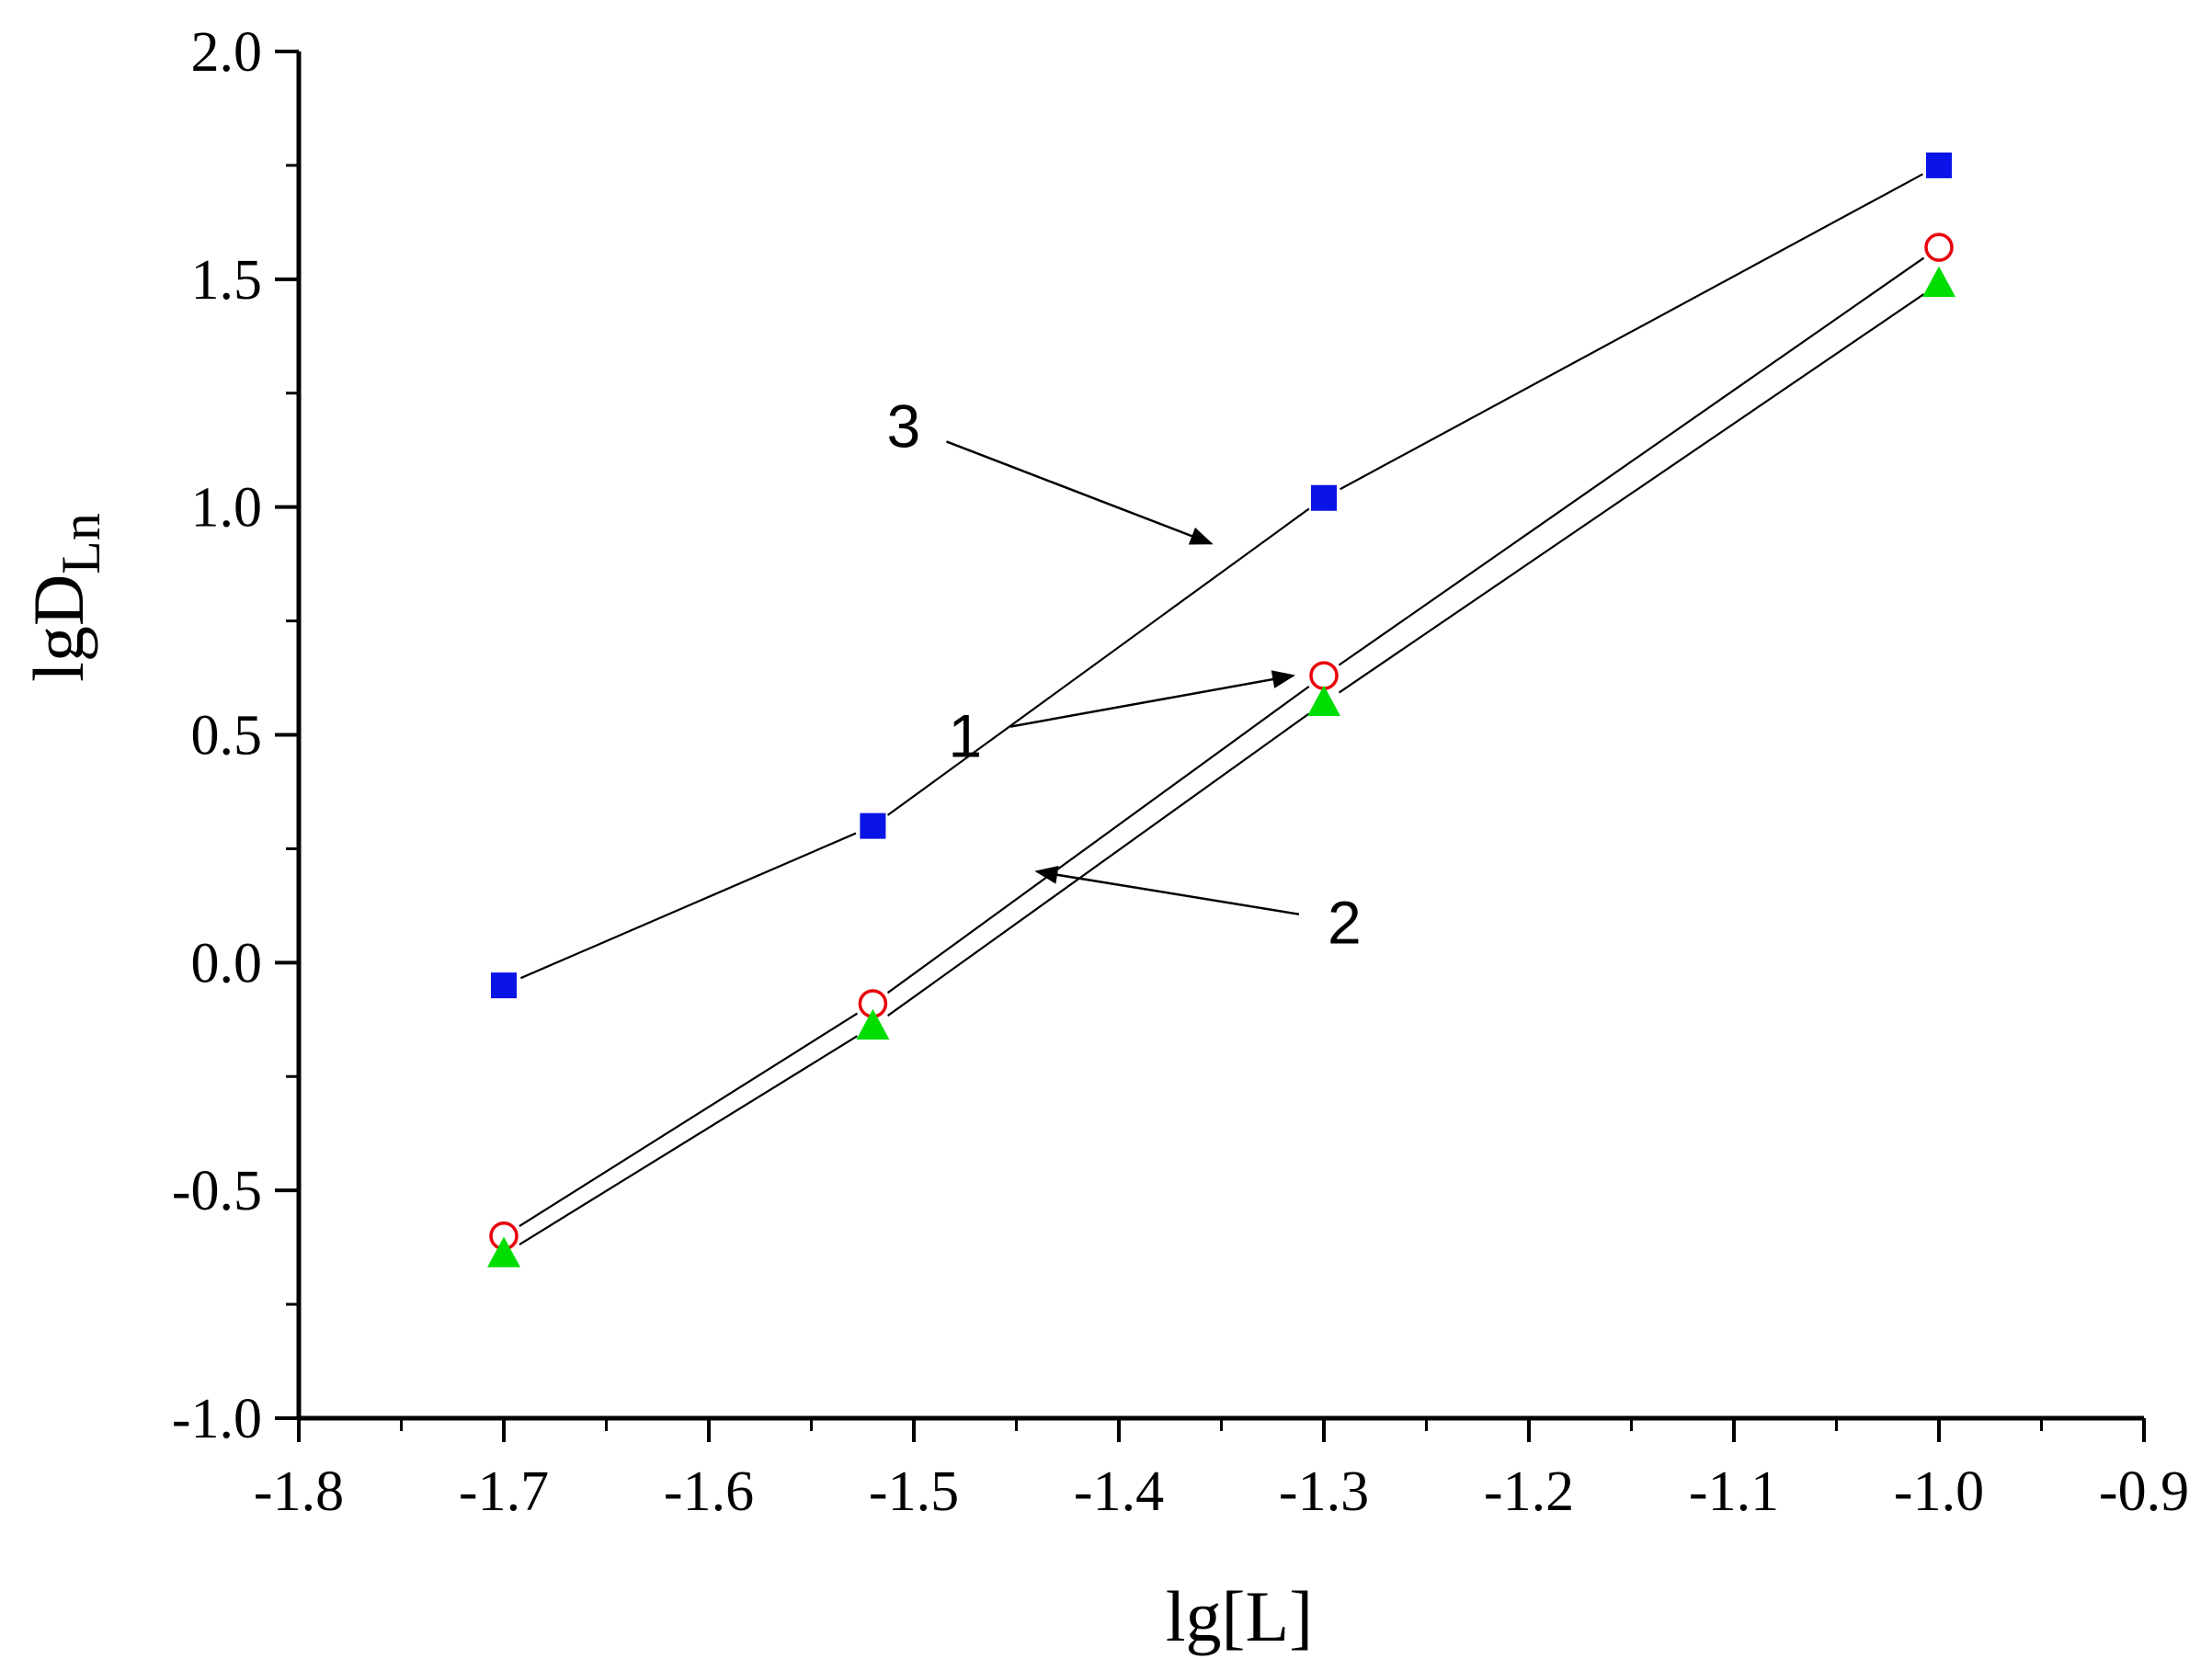  I want to click on x-tick-label: -1.7, so click(504, 1491).